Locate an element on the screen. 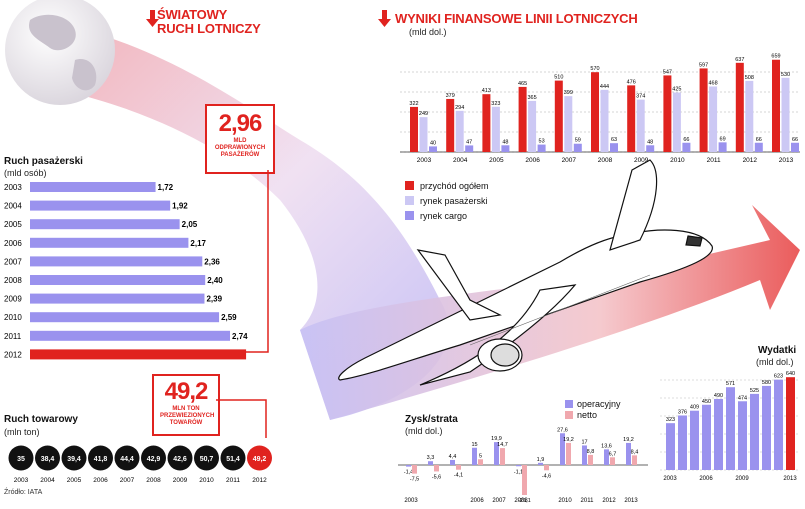 The height and width of the screenshot is (509, 805). legend-swatch-cargo is located at coordinates (409, 215).